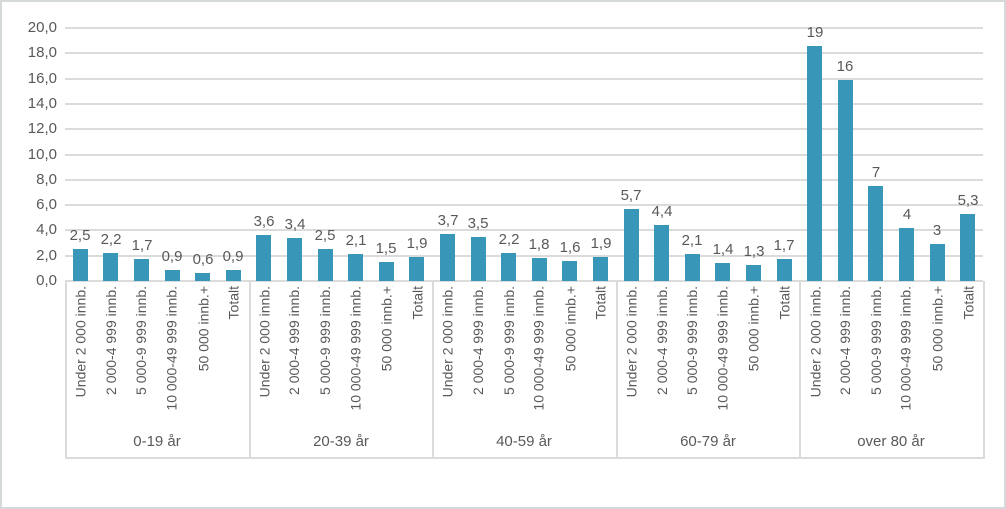  Describe the element at coordinates (815, 32) in the screenshot. I see `bar-value-label: 19` at that location.